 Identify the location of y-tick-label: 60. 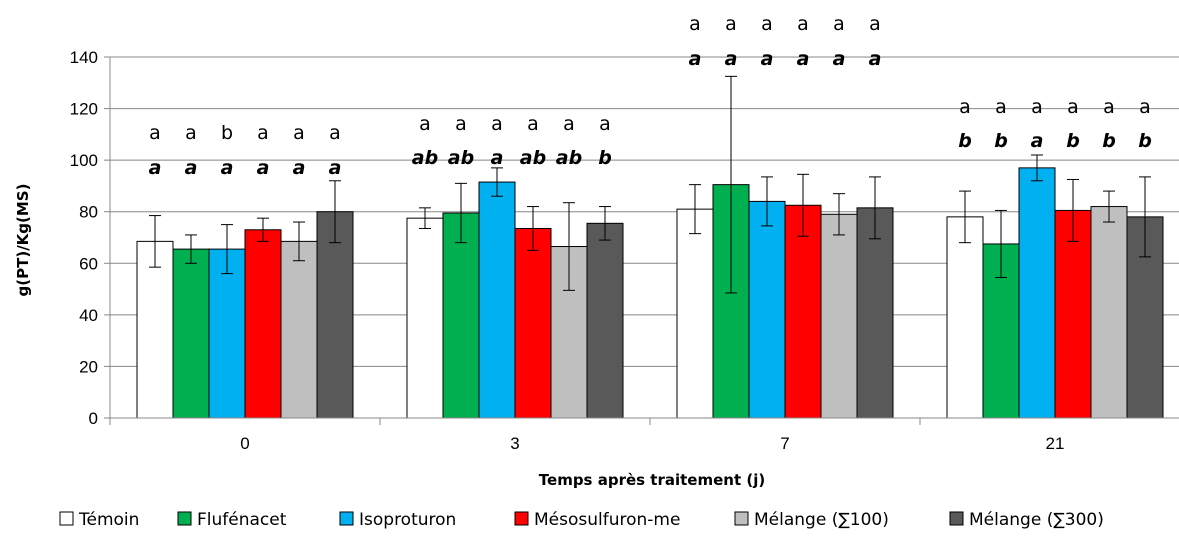
(88, 263).